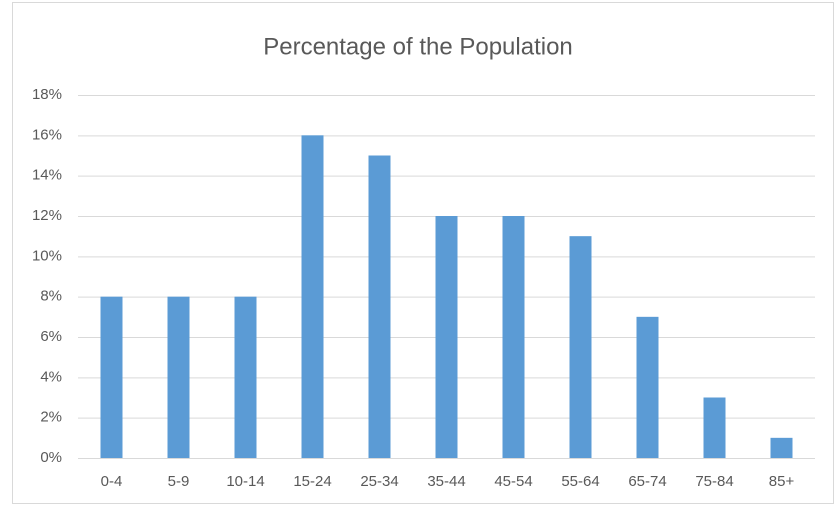  Describe the element at coordinates (51, 296) in the screenshot. I see `y-tick-label: 8%` at that location.